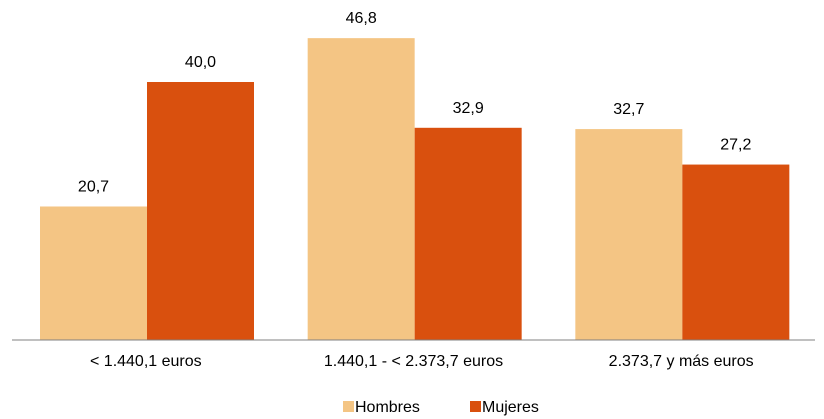 The width and height of the screenshot is (824, 419). I want to click on legend-swatch-mujeres, so click(475, 406).